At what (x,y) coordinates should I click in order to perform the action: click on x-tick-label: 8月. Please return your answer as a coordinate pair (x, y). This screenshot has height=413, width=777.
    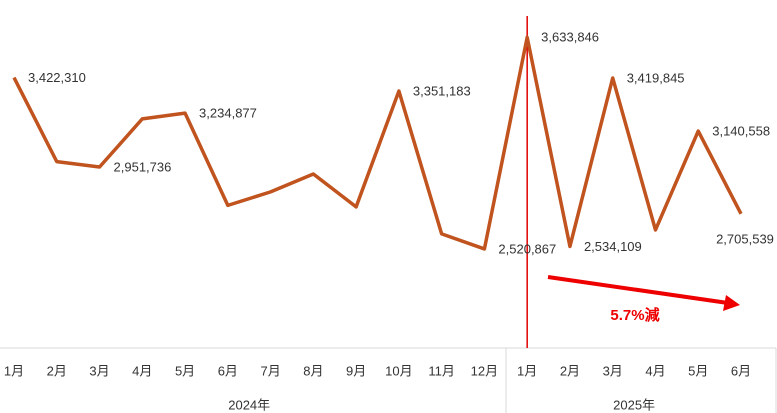
    Looking at the image, I should click on (313, 370).